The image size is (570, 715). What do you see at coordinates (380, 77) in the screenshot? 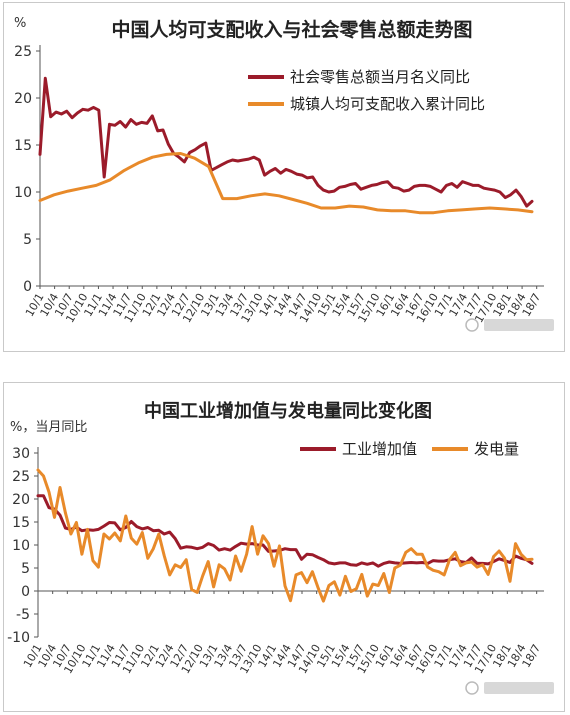
I see `legend-label-1: 社会零售总额当月名义同比` at bounding box center [380, 77].